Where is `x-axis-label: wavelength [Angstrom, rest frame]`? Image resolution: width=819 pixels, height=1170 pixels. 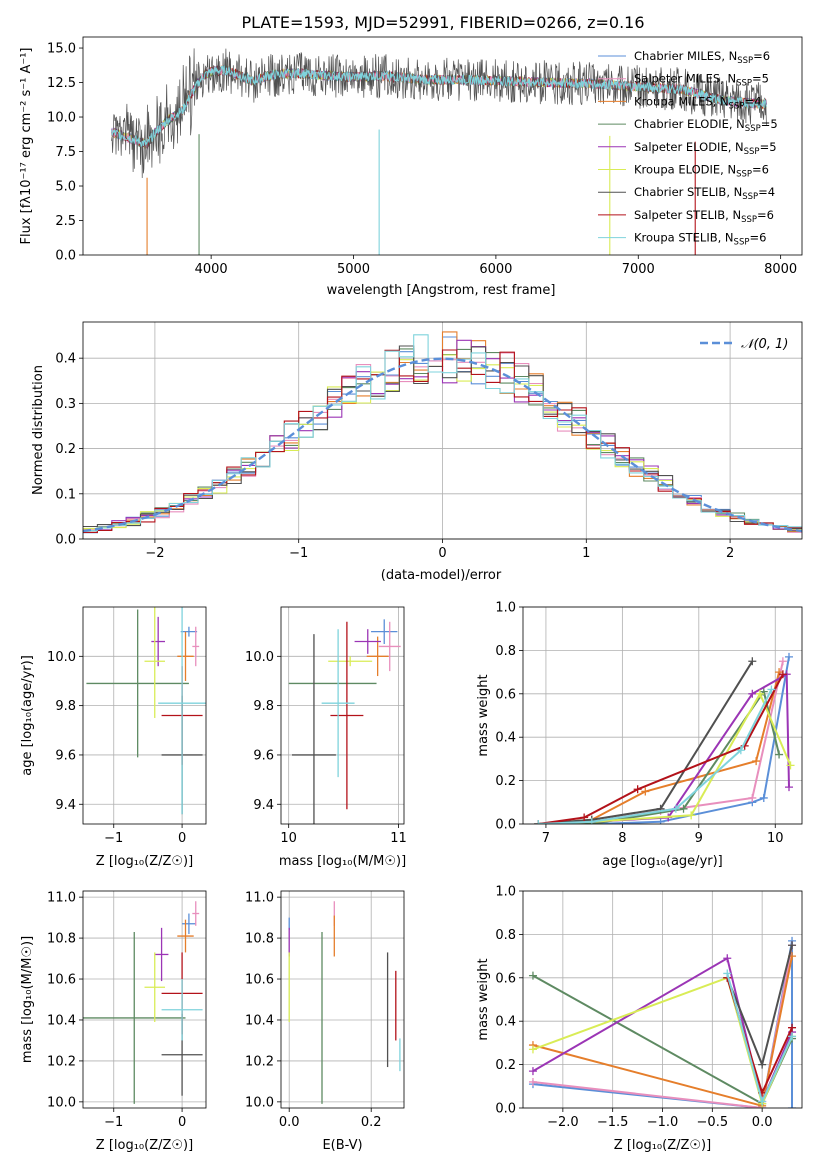
x-axis-label: wavelength [Angstrom, rest frame] is located at coordinates (441, 290).